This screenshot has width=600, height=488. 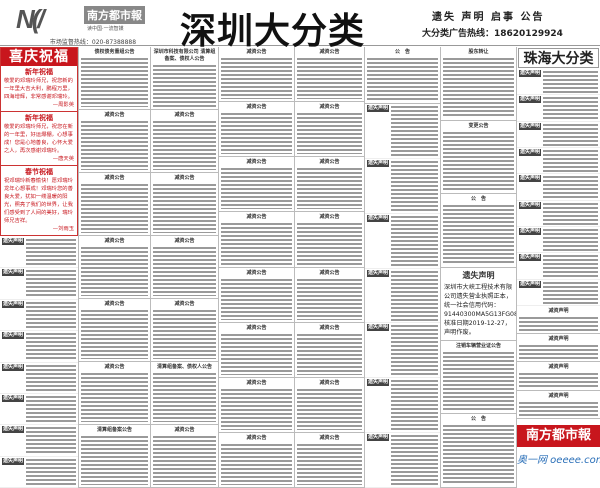 What do you see at coordinates (478, 52) in the screenshot?
I see `notice-heading: 股东转让` at bounding box center [478, 52].